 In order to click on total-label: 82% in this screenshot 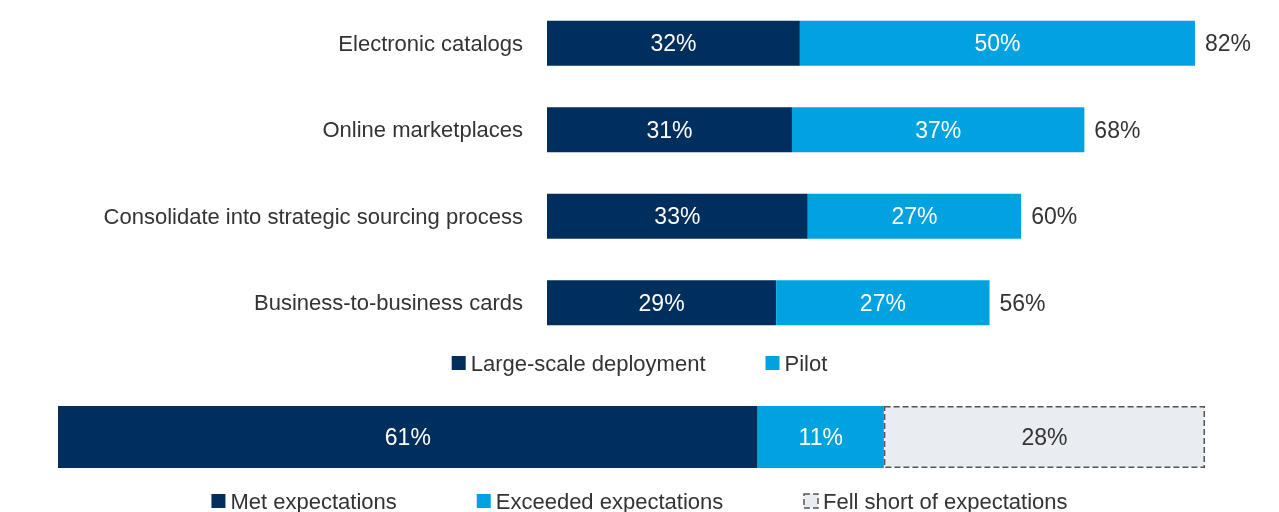, I will do `click(1228, 43)`.